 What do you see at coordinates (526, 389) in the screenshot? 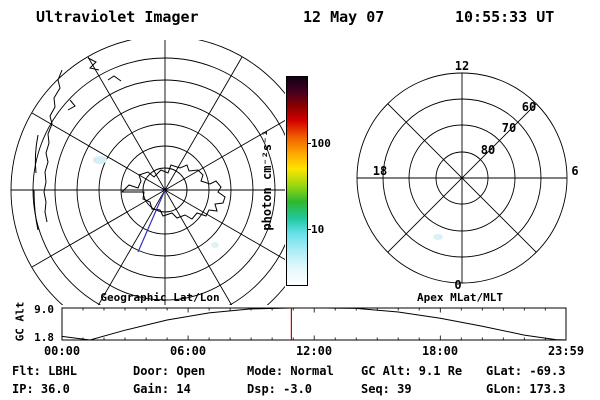
I see `status-glon: GLon: 173.3` at bounding box center [526, 389].